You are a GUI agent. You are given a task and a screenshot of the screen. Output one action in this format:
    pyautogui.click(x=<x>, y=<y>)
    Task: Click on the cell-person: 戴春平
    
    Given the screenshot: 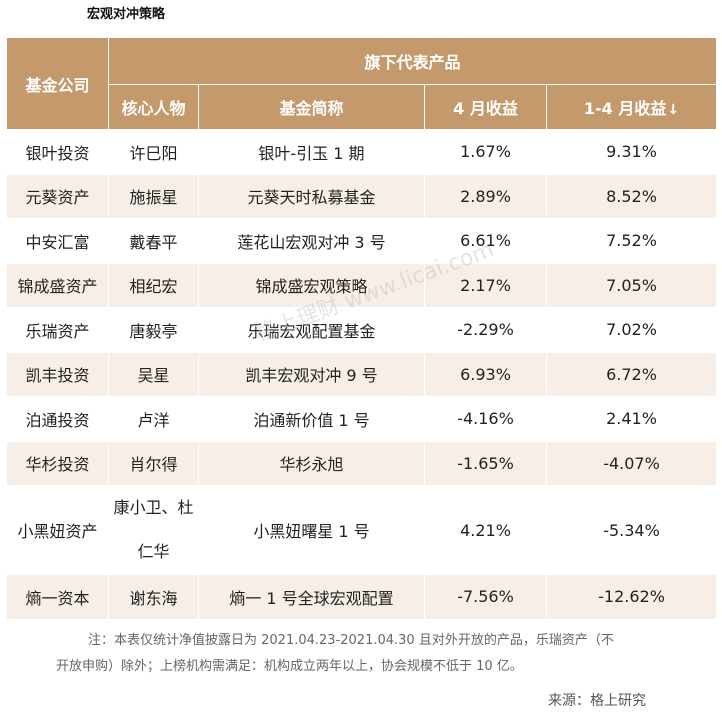 What is the action you would take?
    pyautogui.click(x=153, y=241)
    